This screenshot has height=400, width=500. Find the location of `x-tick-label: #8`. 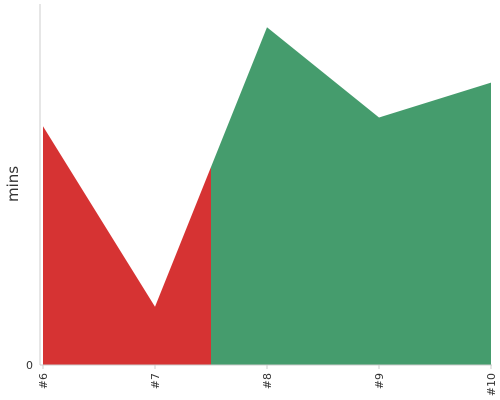

x-tick-label: #8 is located at coordinates (267, 381).